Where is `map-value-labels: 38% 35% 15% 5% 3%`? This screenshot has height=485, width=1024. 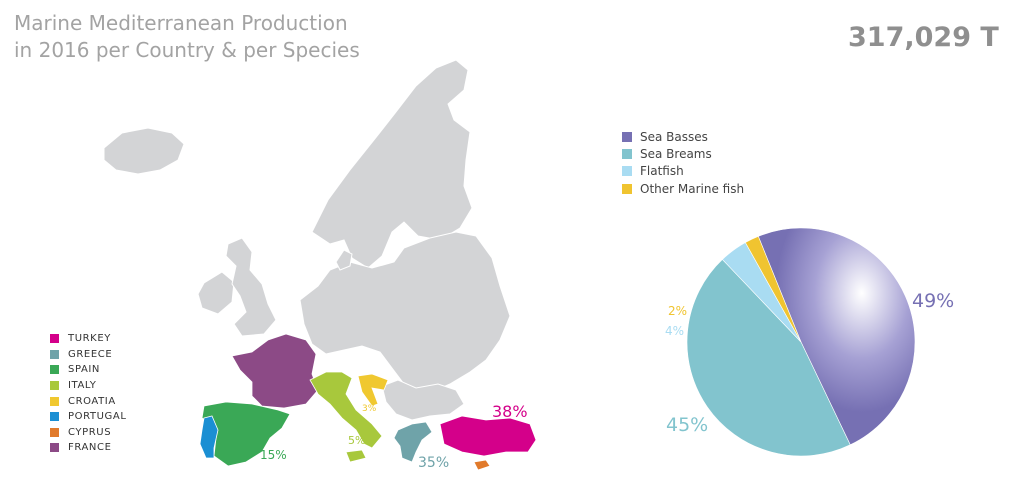 map-value-labels: 38% 35% 15% 5% 3% is located at coordinates (394, 436).